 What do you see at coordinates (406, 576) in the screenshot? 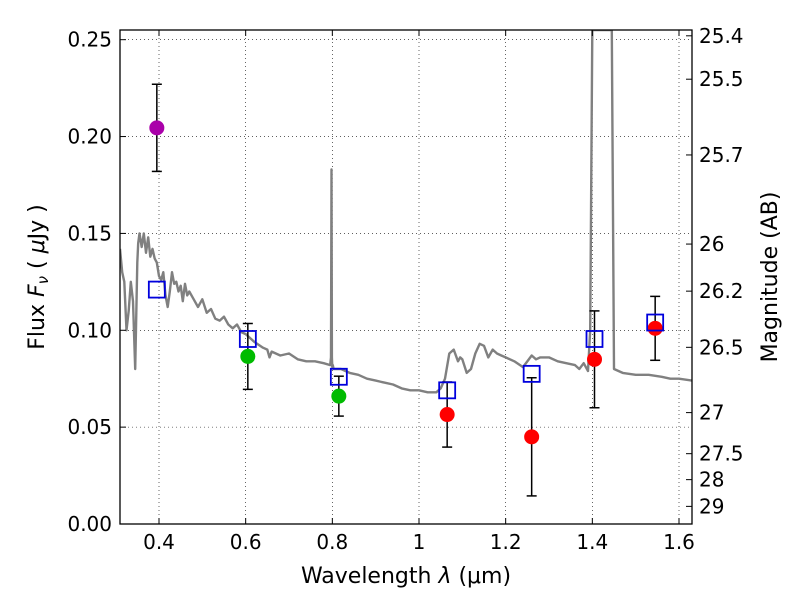
I see `x-axis-label: Wavelength λ (μm)` at bounding box center [406, 576].